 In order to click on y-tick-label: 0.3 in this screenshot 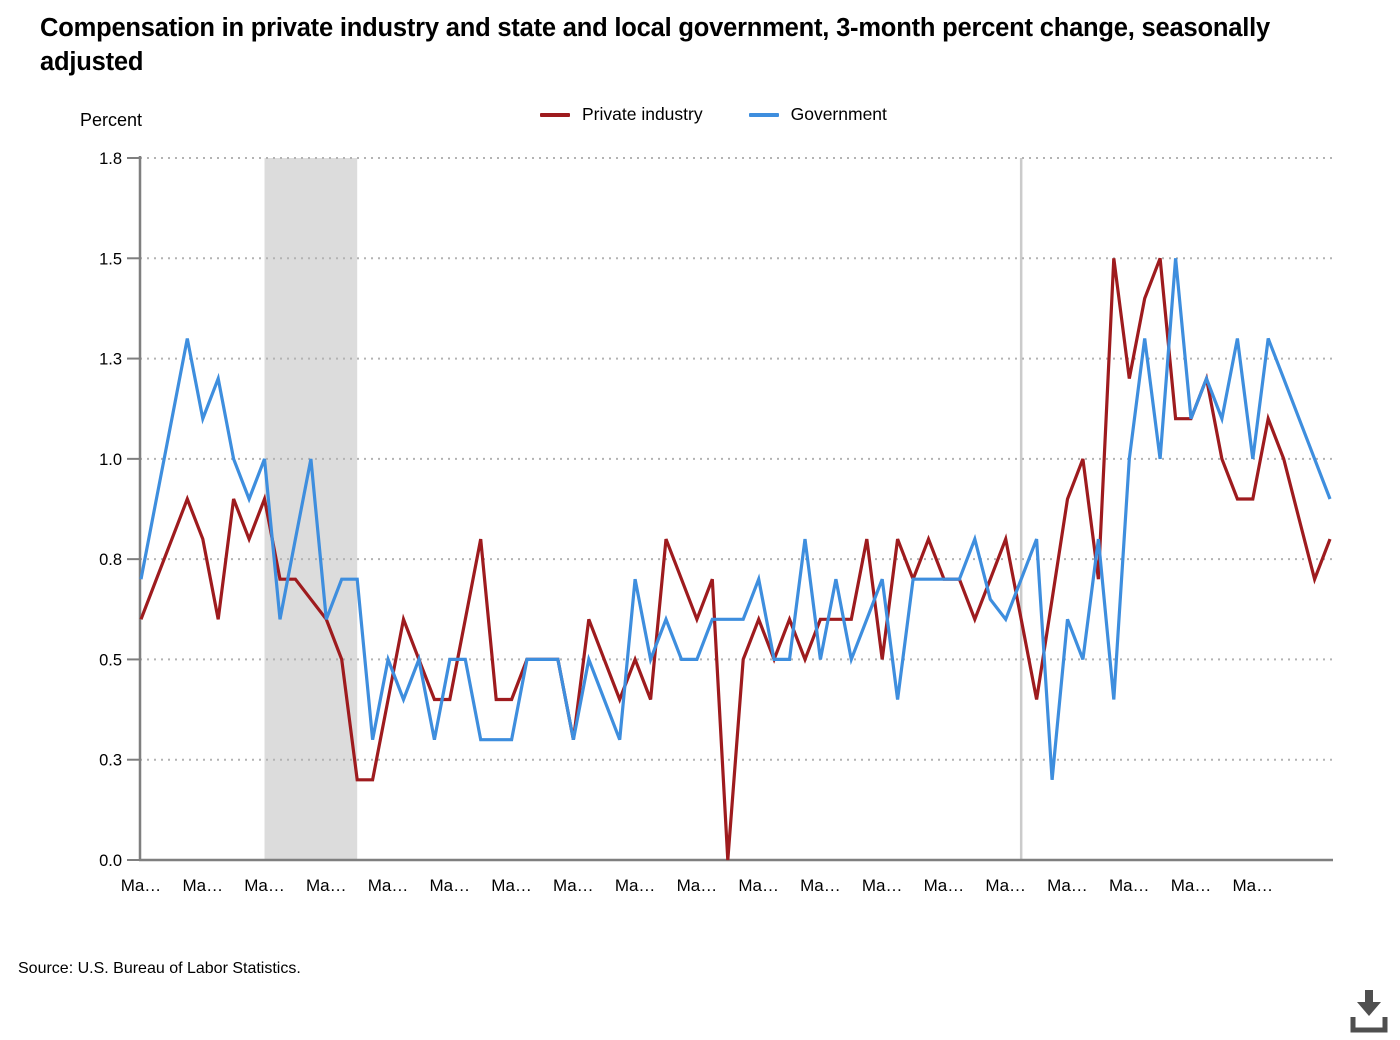, I will do `click(110, 761)`.